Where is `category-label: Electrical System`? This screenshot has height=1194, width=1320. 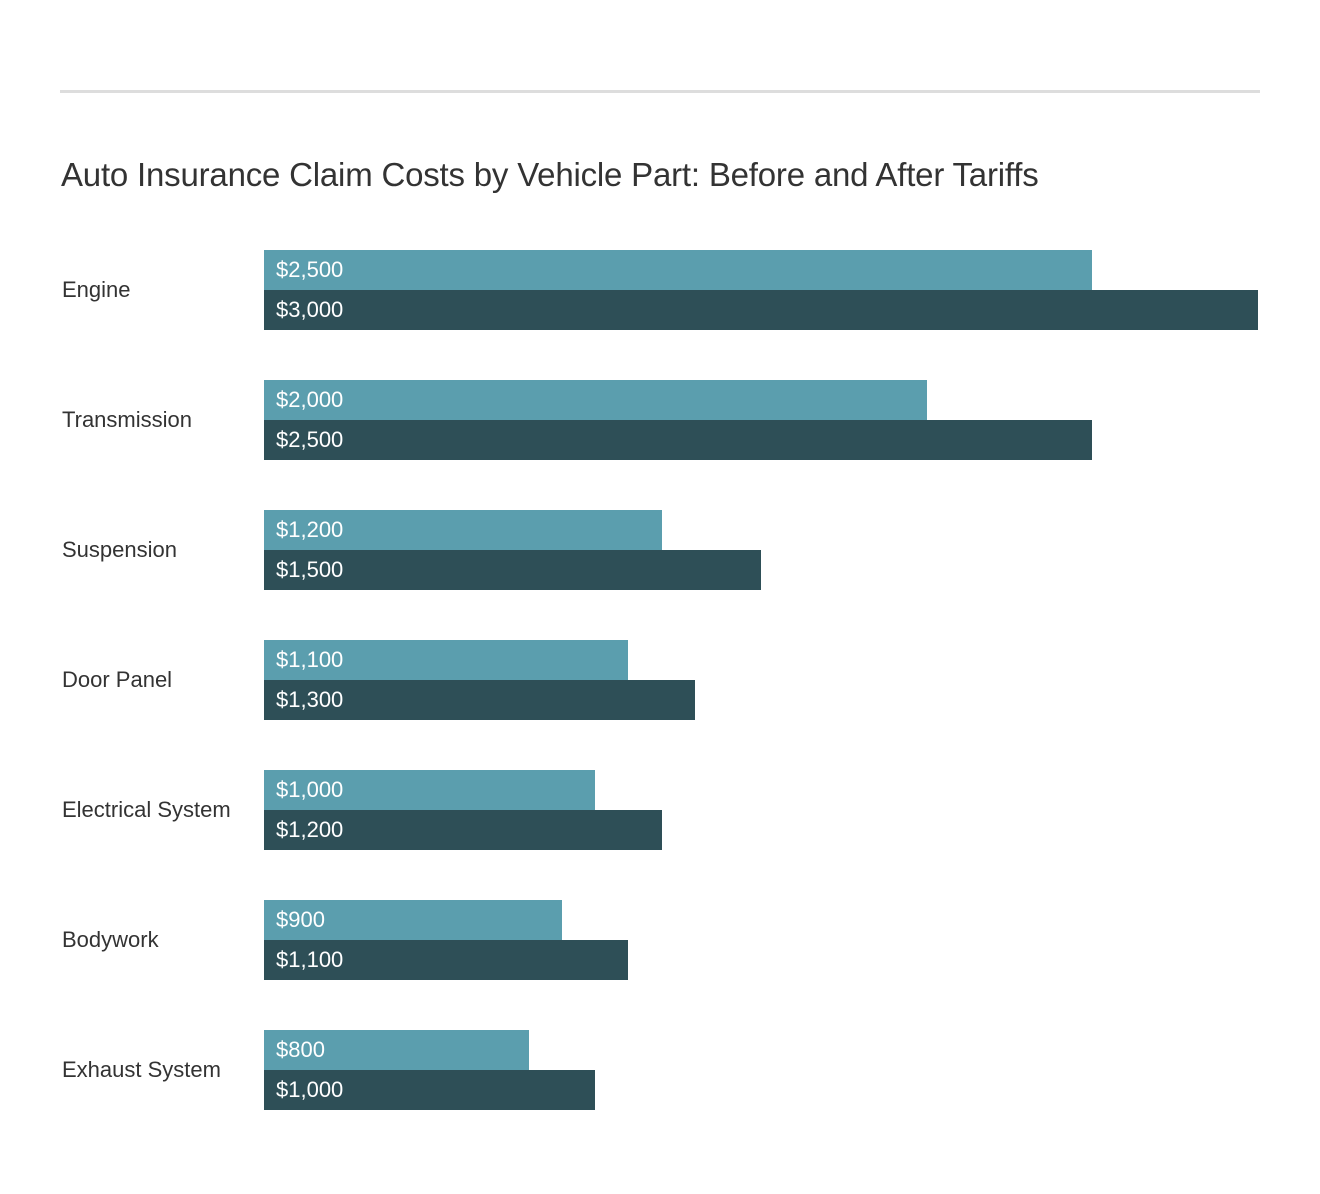 category-label: Electrical System is located at coordinates (146, 809).